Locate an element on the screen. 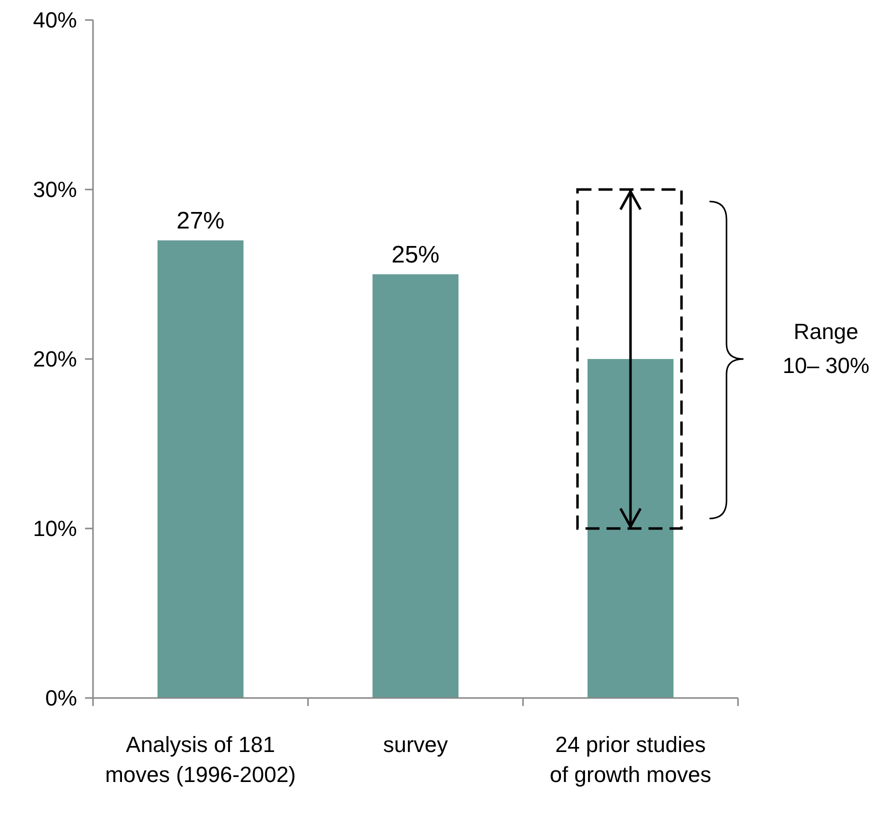 The width and height of the screenshot is (880, 823). data-label: 27% is located at coordinates (200, 220).